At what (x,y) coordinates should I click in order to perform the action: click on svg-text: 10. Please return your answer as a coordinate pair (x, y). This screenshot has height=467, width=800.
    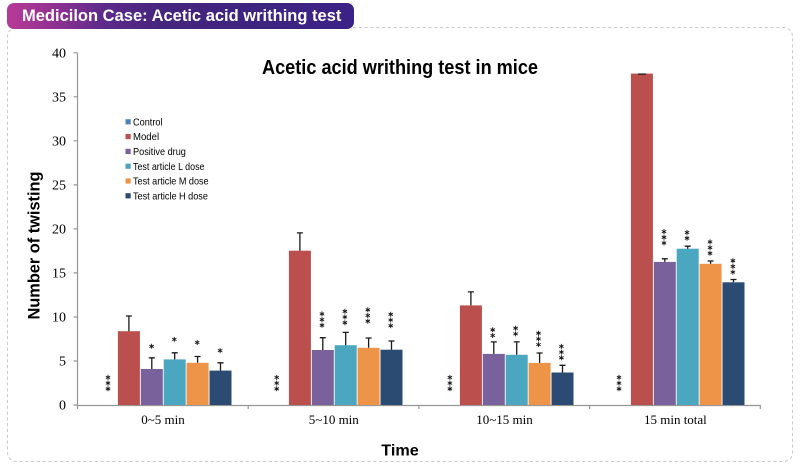
    Looking at the image, I should click on (59, 318).